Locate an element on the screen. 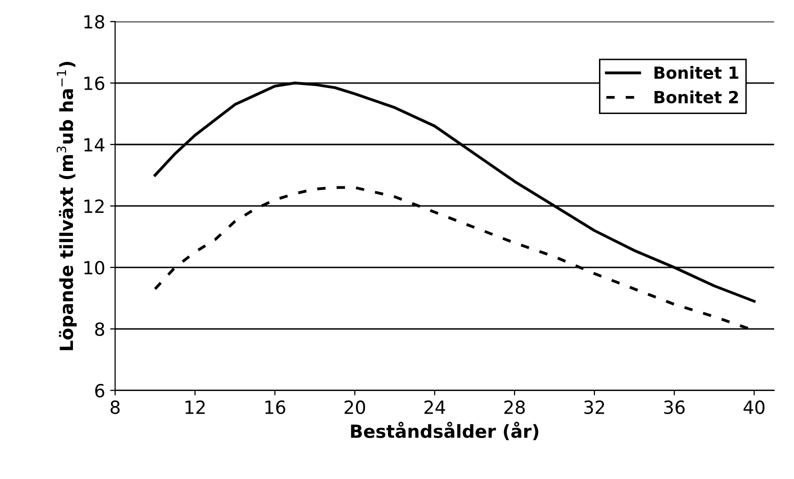 The image size is (794, 479). y-tick-label: 10 is located at coordinates (94, 267).